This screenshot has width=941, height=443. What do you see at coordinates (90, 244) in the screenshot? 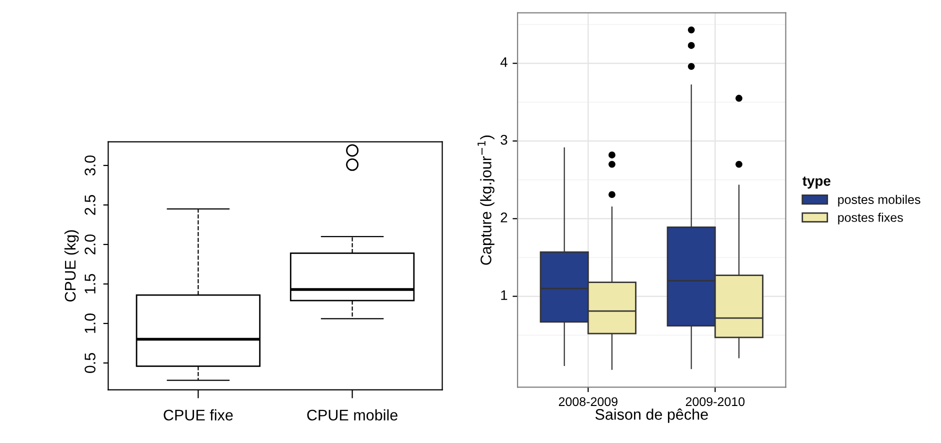
I see `y-tick-label: 2.0` at bounding box center [90, 244].